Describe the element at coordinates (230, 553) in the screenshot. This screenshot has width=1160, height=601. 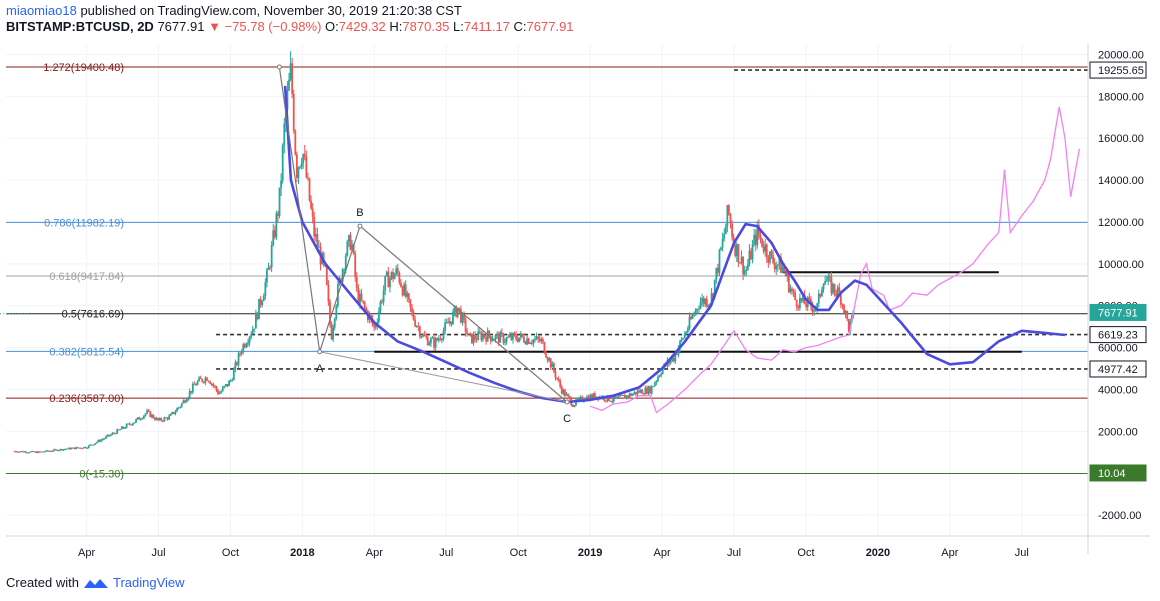
I see `x-tick-label: Oct` at that location.